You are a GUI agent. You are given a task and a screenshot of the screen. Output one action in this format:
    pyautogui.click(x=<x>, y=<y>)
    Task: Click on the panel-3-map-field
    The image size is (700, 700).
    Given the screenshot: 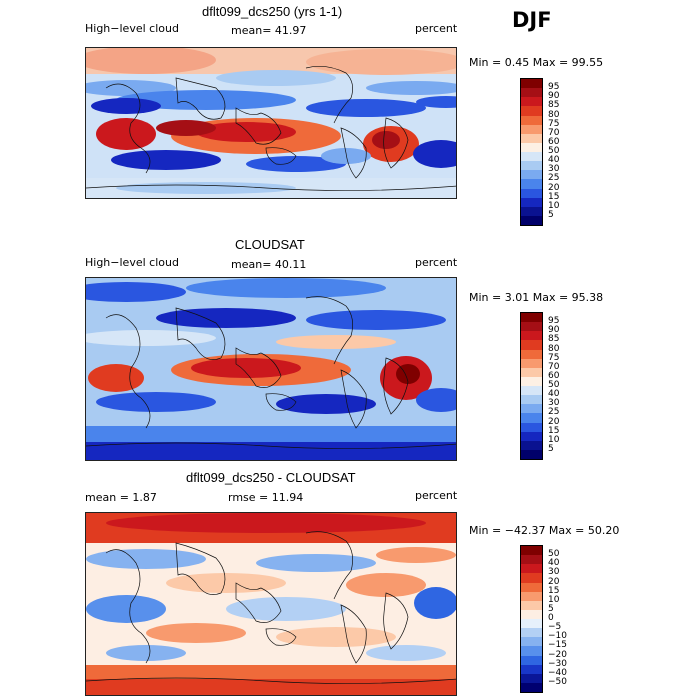 What is the action you would take?
    pyautogui.click(x=271, y=604)
    